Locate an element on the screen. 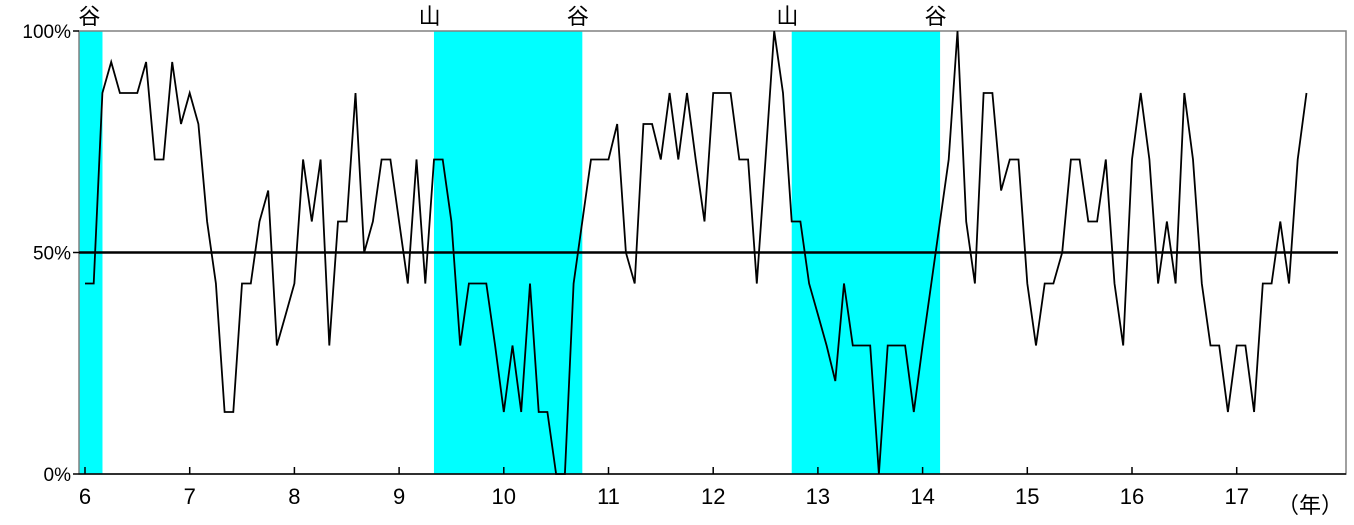  y-tick-label: 50% is located at coordinates (52, 254).